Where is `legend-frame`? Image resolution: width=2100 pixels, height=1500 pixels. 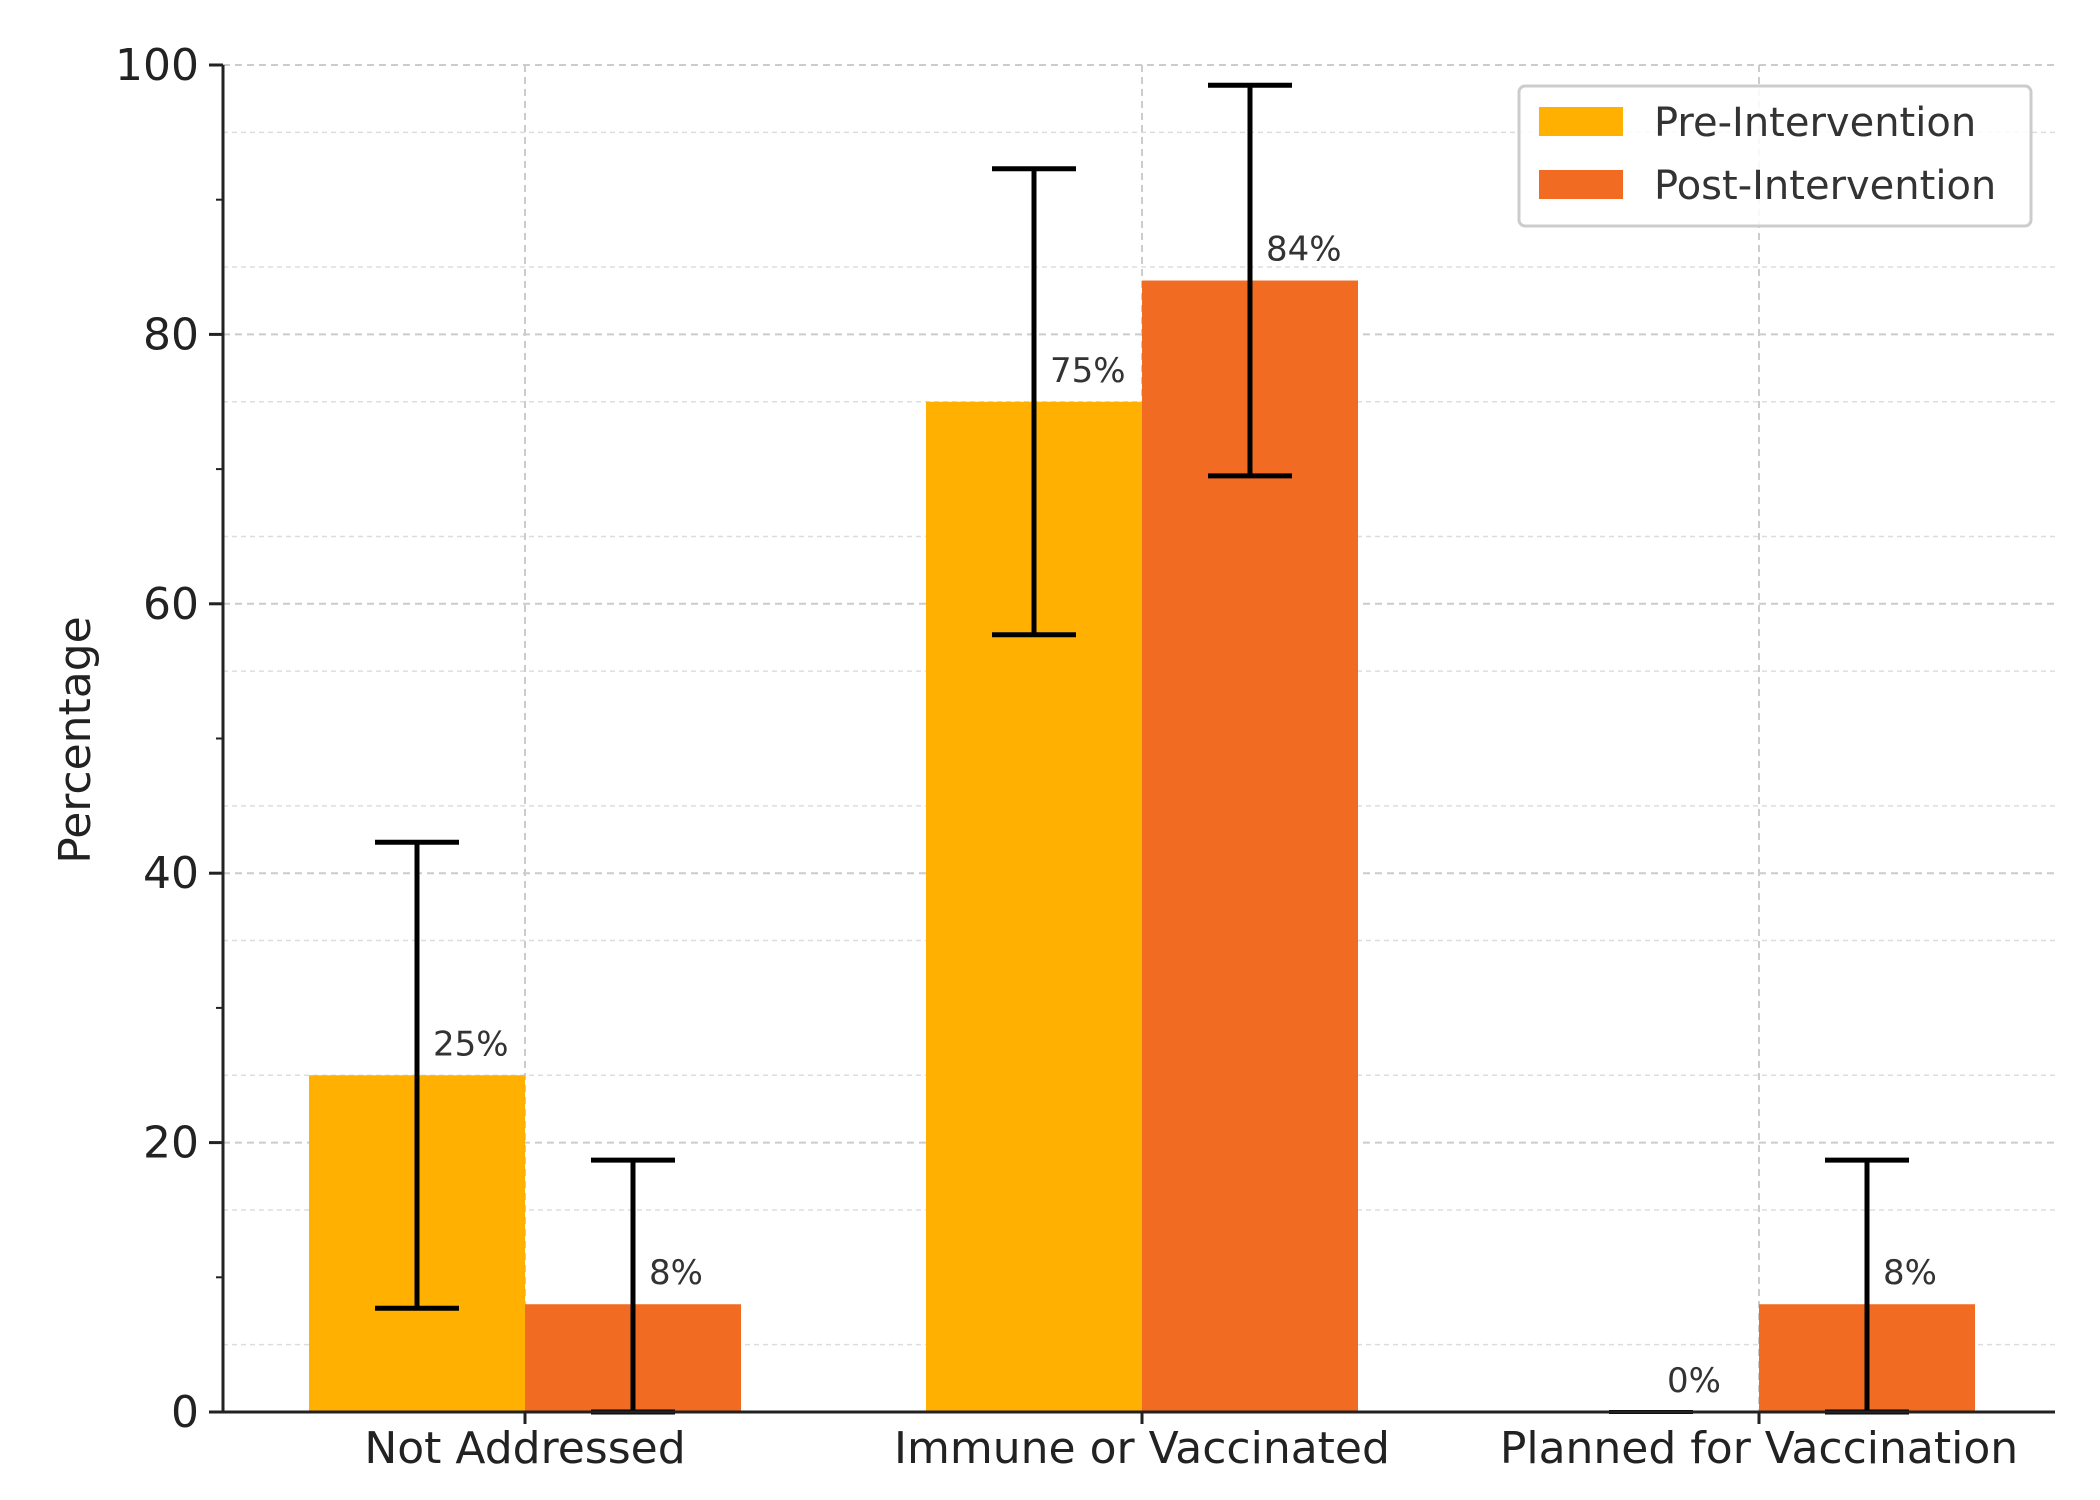 legend-frame is located at coordinates (1775, 156).